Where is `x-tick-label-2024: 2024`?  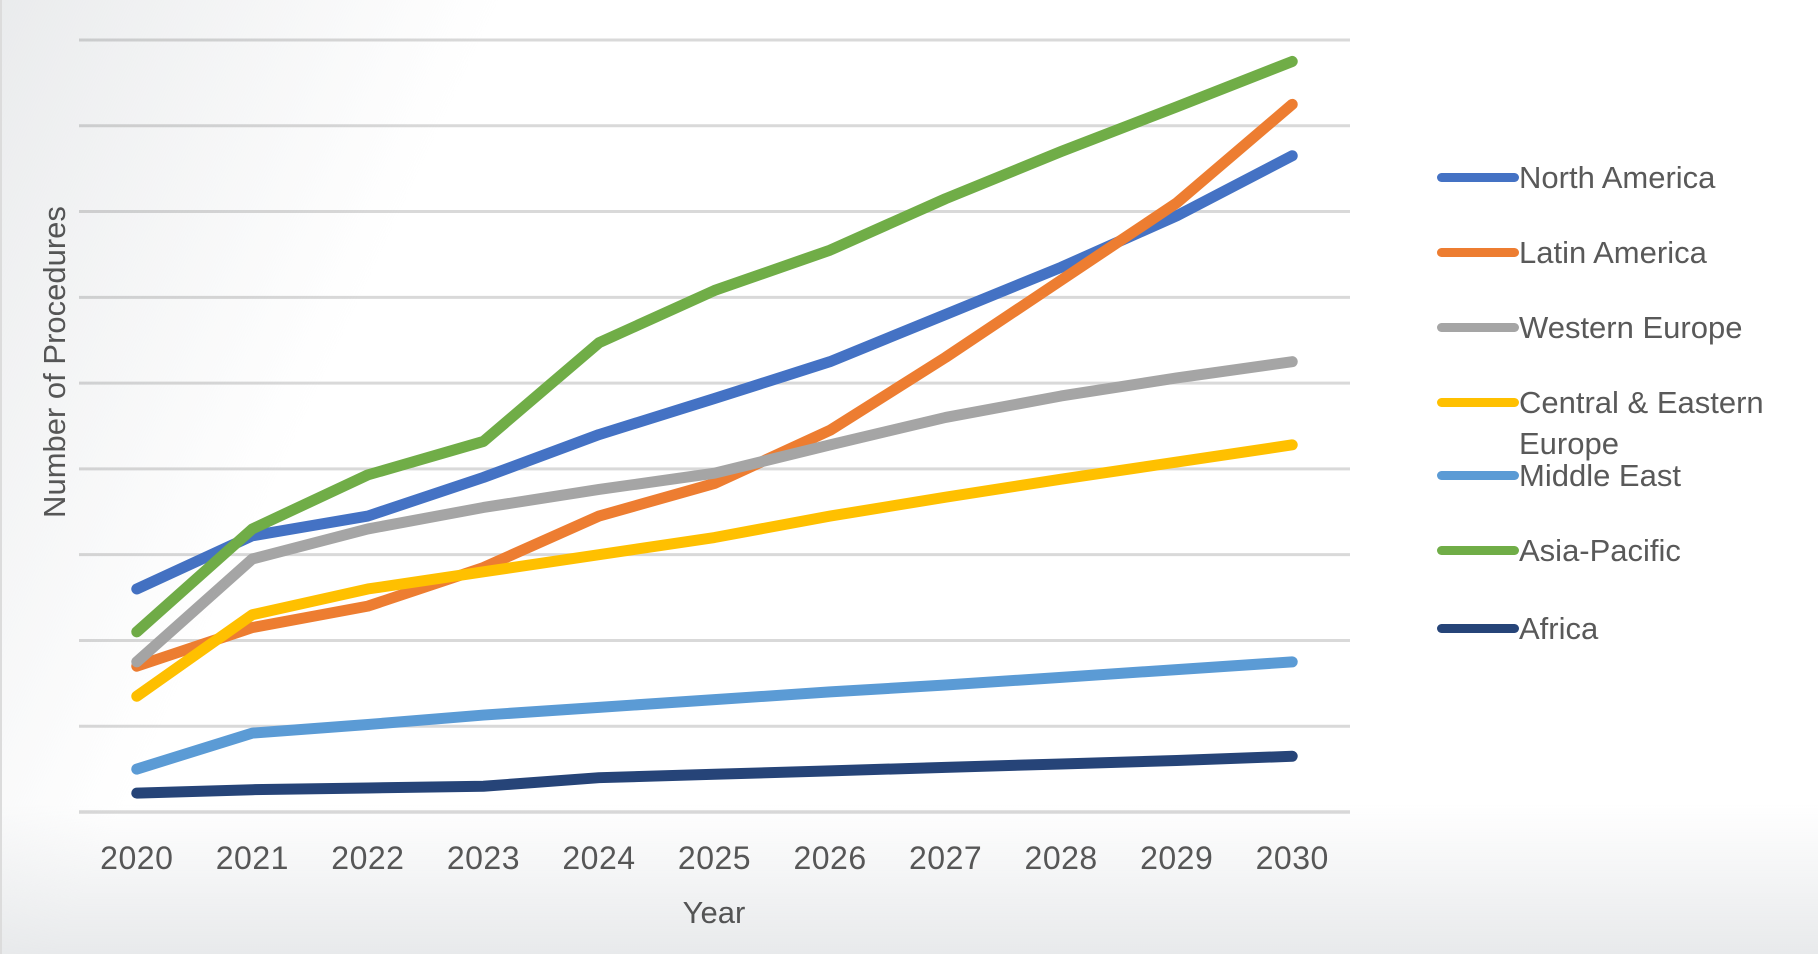
x-tick-label-2024: 2024 is located at coordinates (599, 858).